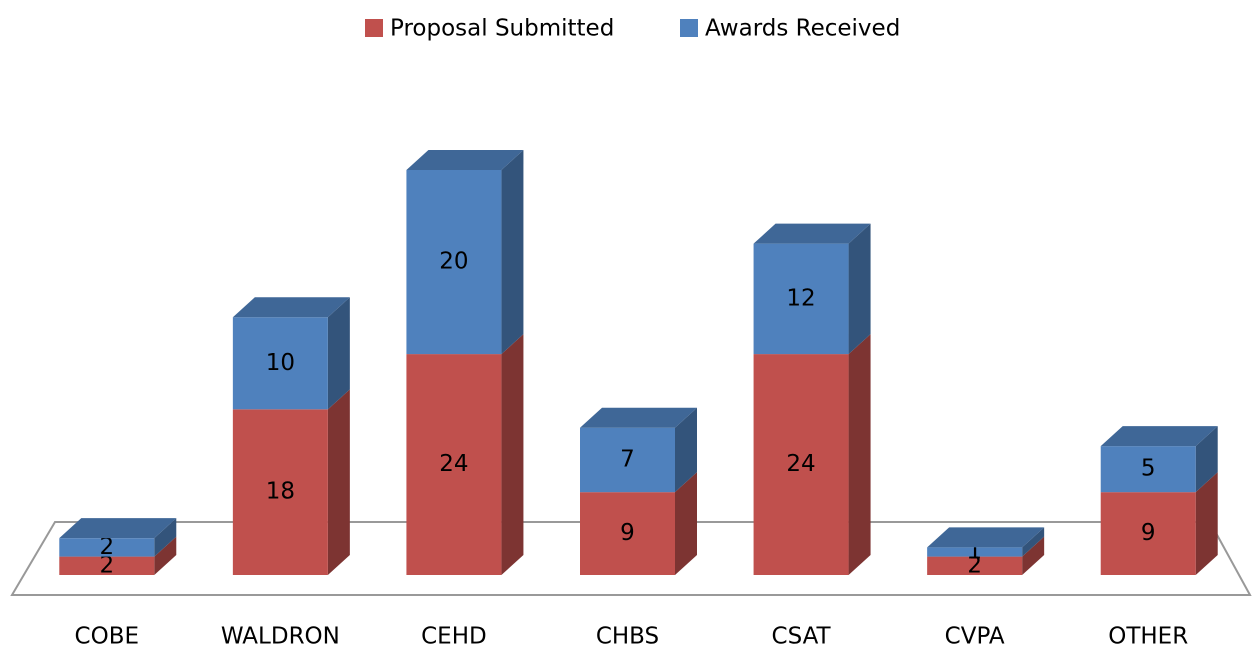 Image resolution: width=1255 pixels, height=653 pixels. I want to click on data-label: 5, so click(1148, 469).